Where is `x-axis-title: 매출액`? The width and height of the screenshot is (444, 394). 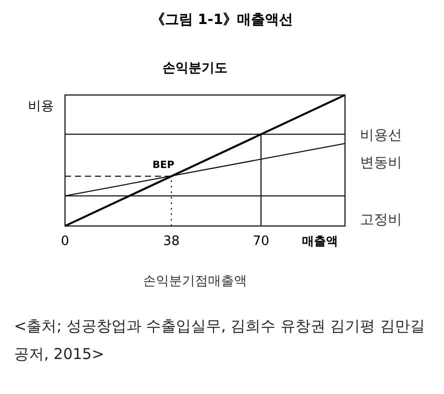
x-axis-title: 매출액 is located at coordinates (320, 241).